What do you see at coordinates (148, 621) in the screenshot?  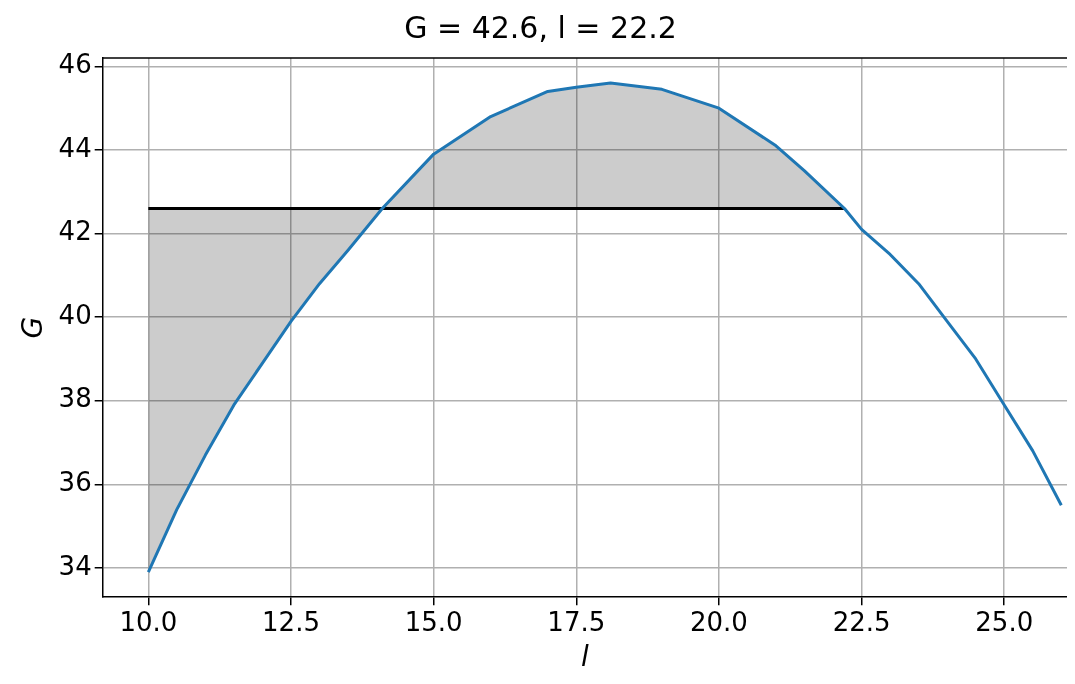 I see `x-tick-label: 10.0` at bounding box center [148, 621].